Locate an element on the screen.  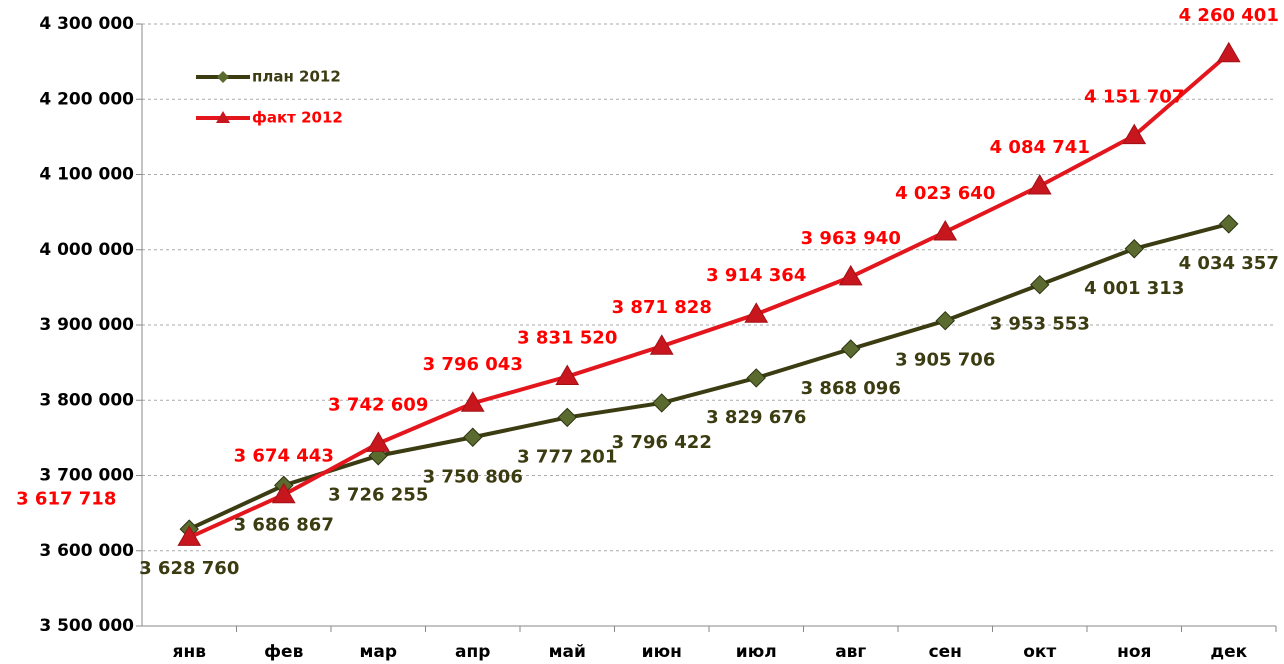
value-label: 4 151 707 is located at coordinates (1134, 97).